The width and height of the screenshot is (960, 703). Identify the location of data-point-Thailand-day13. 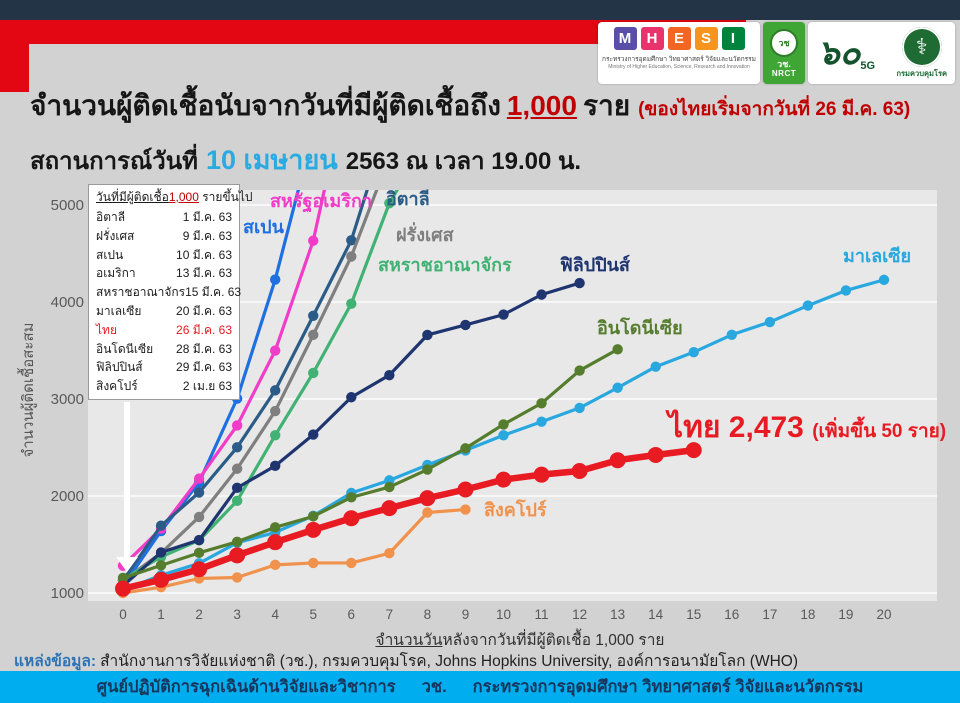
(617, 460).